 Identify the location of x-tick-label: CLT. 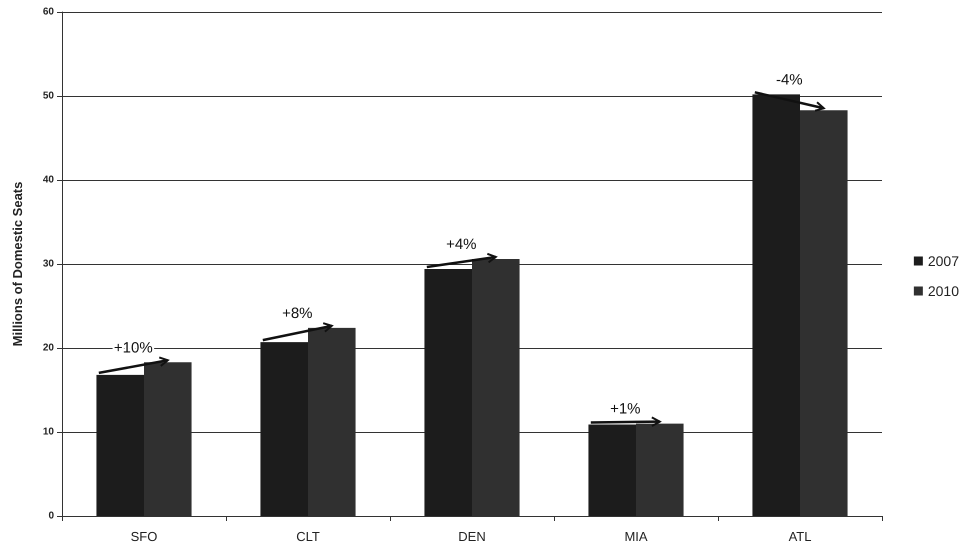
(308, 536).